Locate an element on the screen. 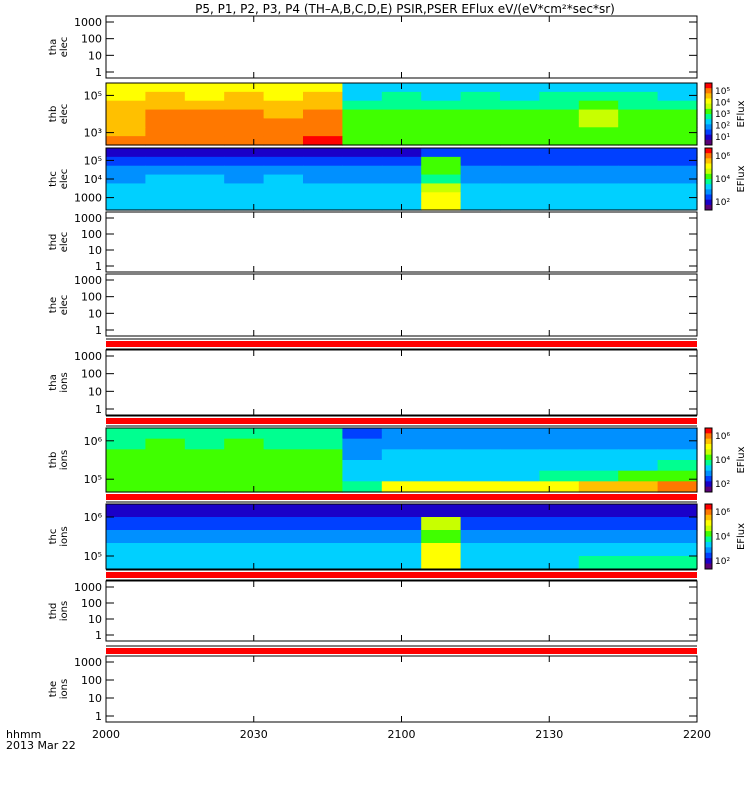 Image resolution: width=750 pixels, height=804 pixels. panel-label-species: ions is located at coordinates (64, 460).